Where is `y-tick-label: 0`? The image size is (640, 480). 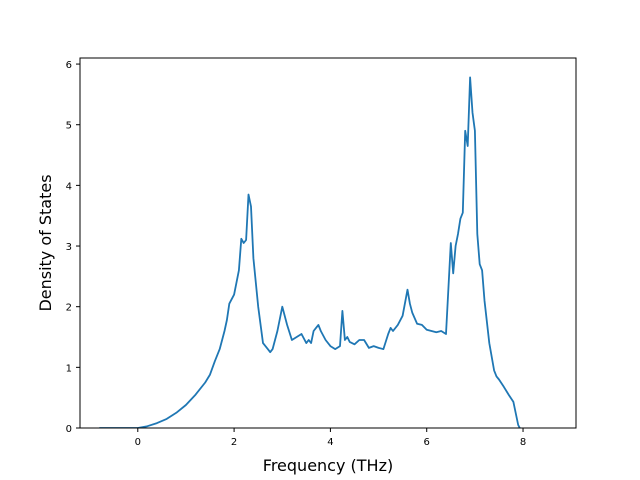 y-tick-label: 0 is located at coordinates (69, 429).